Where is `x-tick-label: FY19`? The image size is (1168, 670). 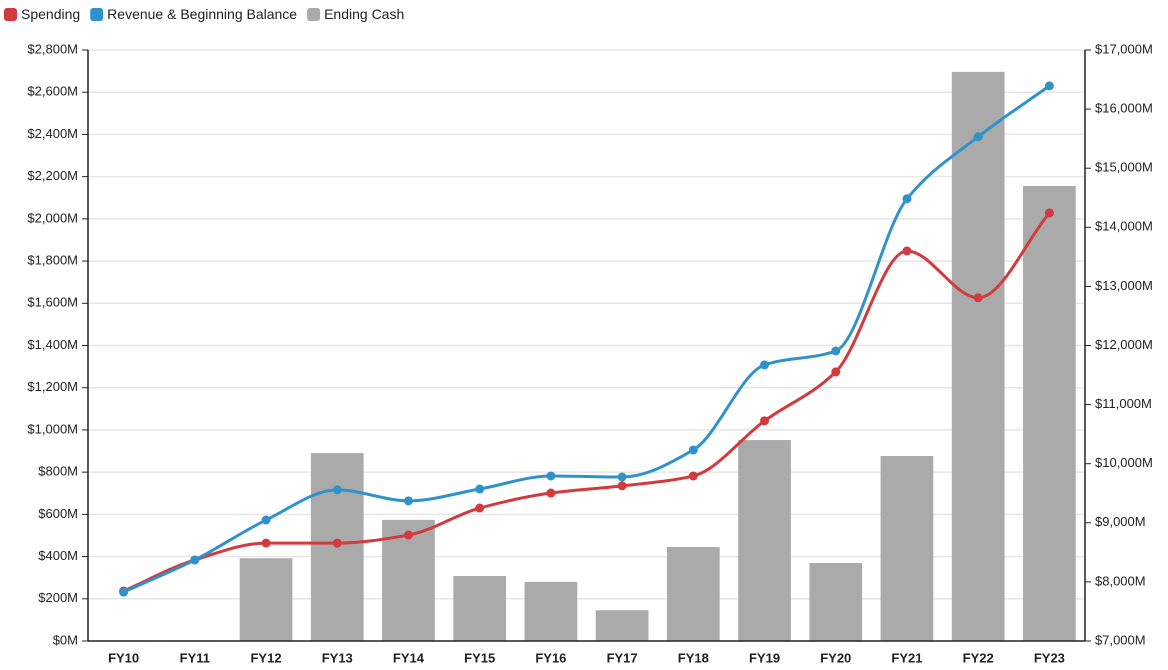 x-tick-label: FY19 is located at coordinates (764, 657).